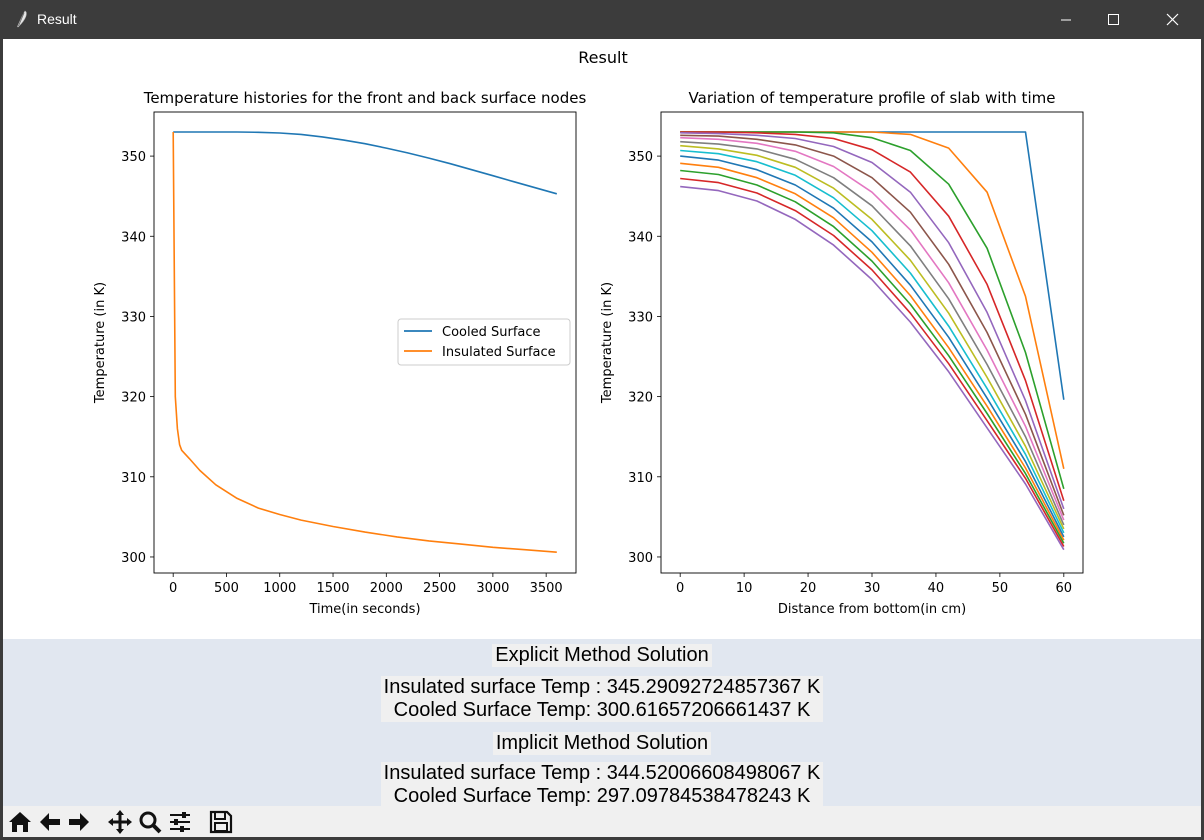 The width and height of the screenshot is (1204, 840). I want to click on zoom-button, so click(150, 822).